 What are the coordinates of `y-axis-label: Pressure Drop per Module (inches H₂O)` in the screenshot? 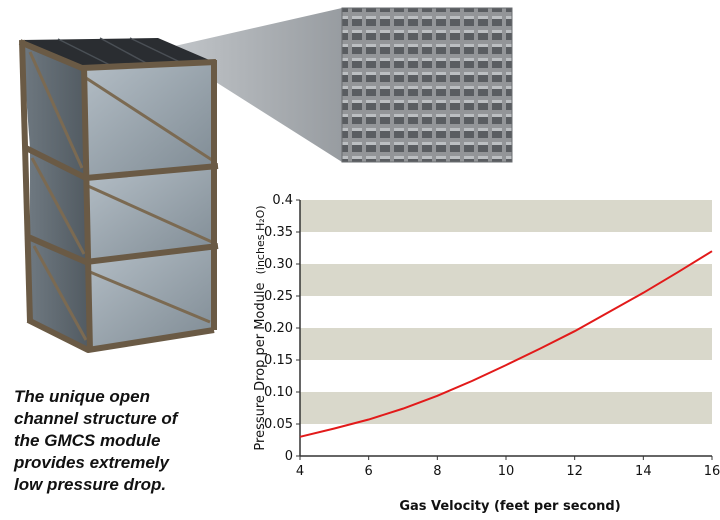 It's located at (260, 327).